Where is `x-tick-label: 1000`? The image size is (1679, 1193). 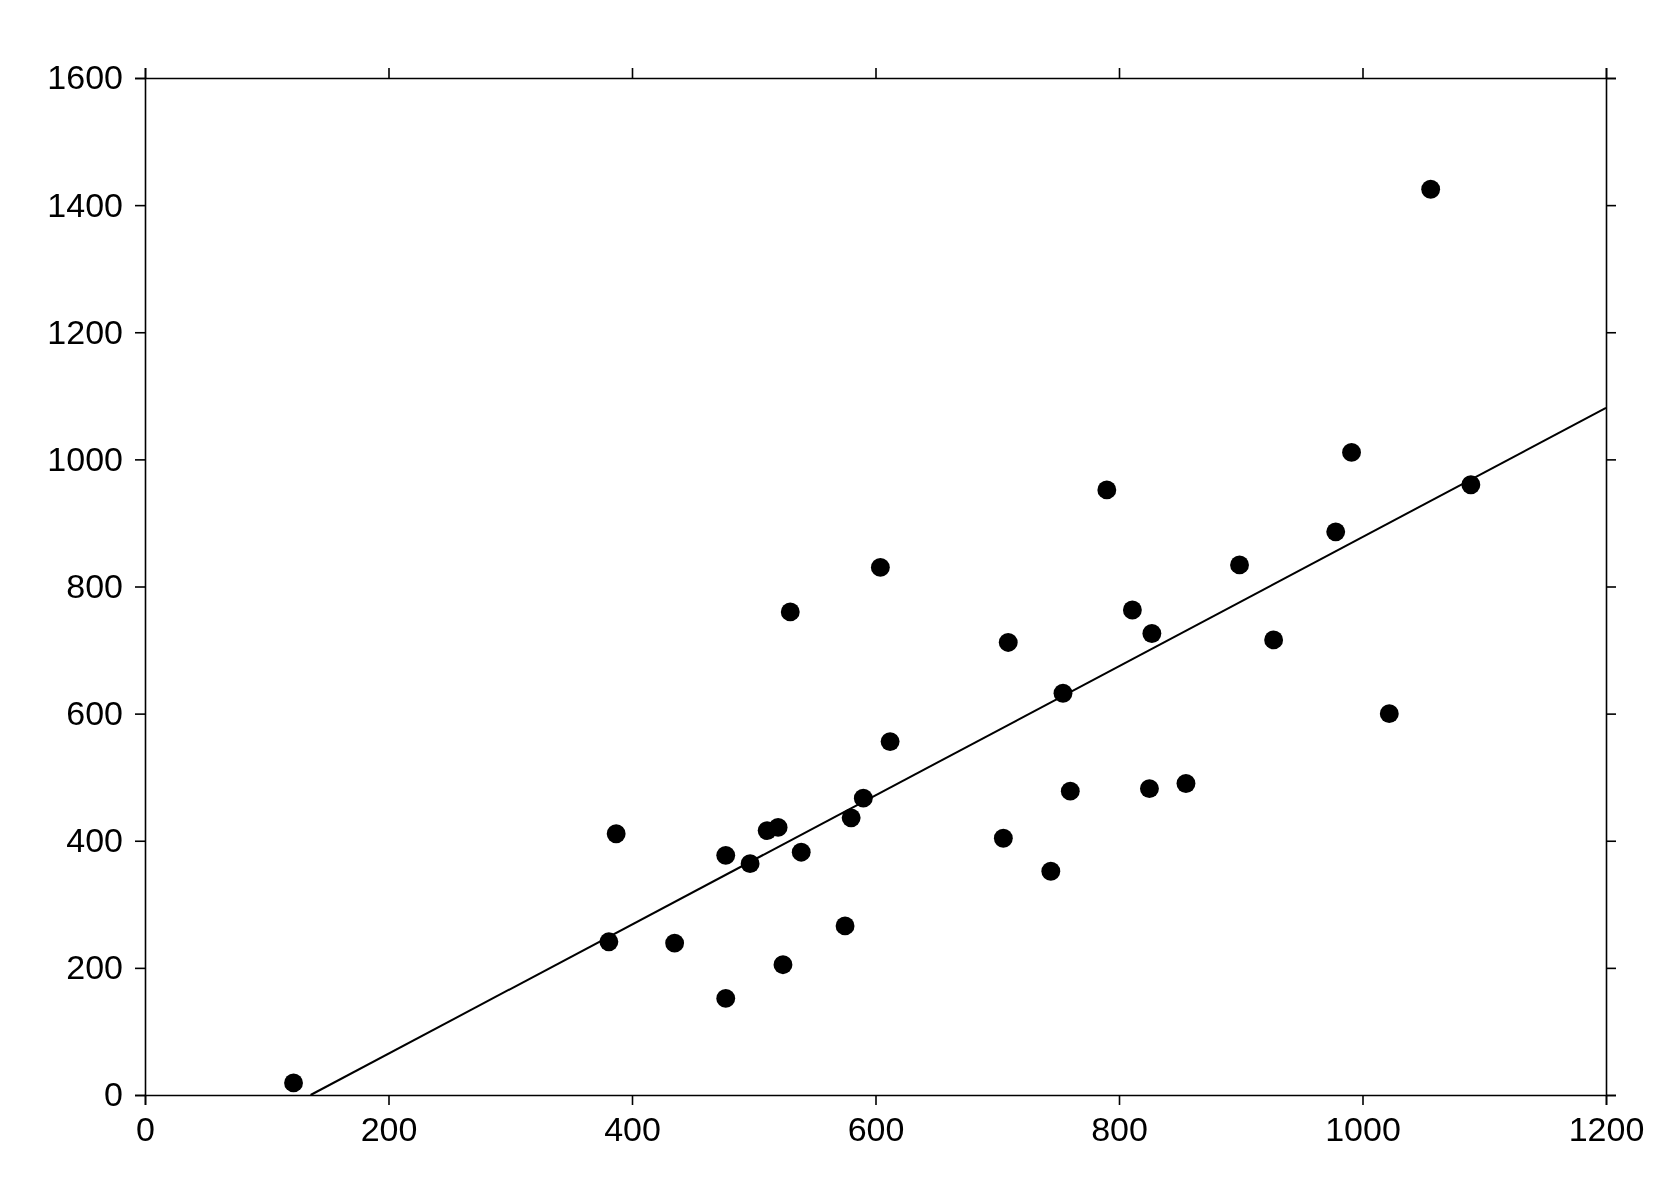 x-tick-label: 1000 is located at coordinates (1363, 1129).